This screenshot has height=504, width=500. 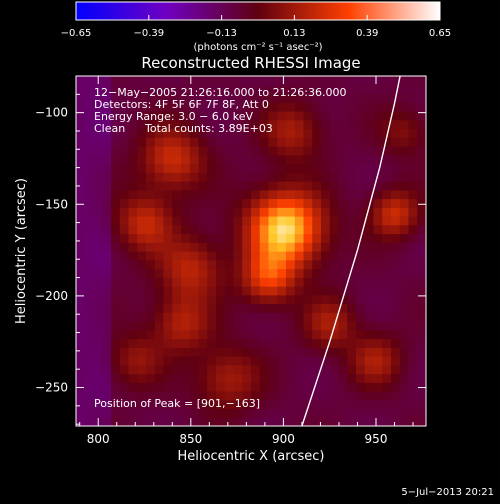 What do you see at coordinates (220, 92) in the screenshot?
I see `annotation-time-range: 12−May−2005 21:26:16.000 to 21:26:36.000` at bounding box center [220, 92].